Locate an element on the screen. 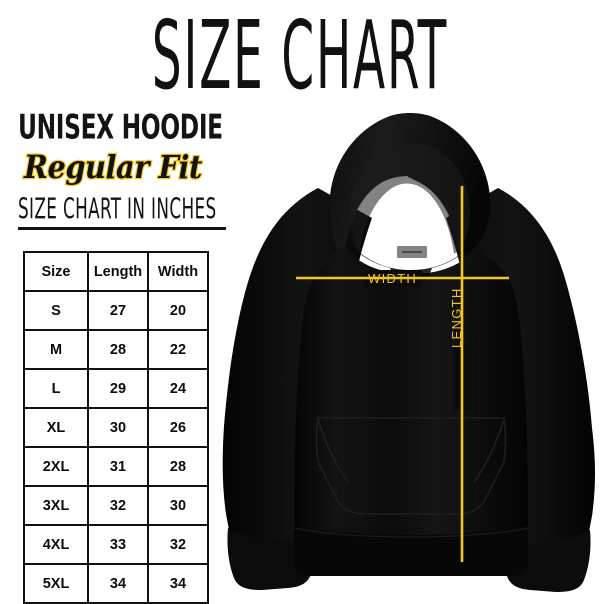 Image resolution: width=600 pixels, height=604 pixels. pocket-opening-left is located at coordinates (333, 451).